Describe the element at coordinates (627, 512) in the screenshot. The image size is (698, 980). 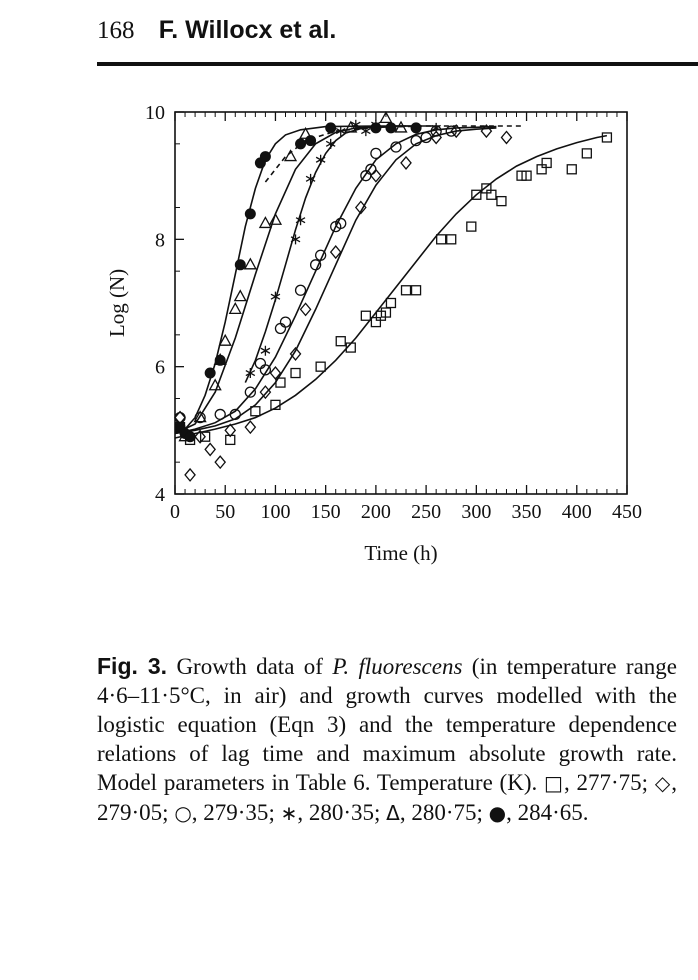
I see `x-tick-label: 450` at that location.